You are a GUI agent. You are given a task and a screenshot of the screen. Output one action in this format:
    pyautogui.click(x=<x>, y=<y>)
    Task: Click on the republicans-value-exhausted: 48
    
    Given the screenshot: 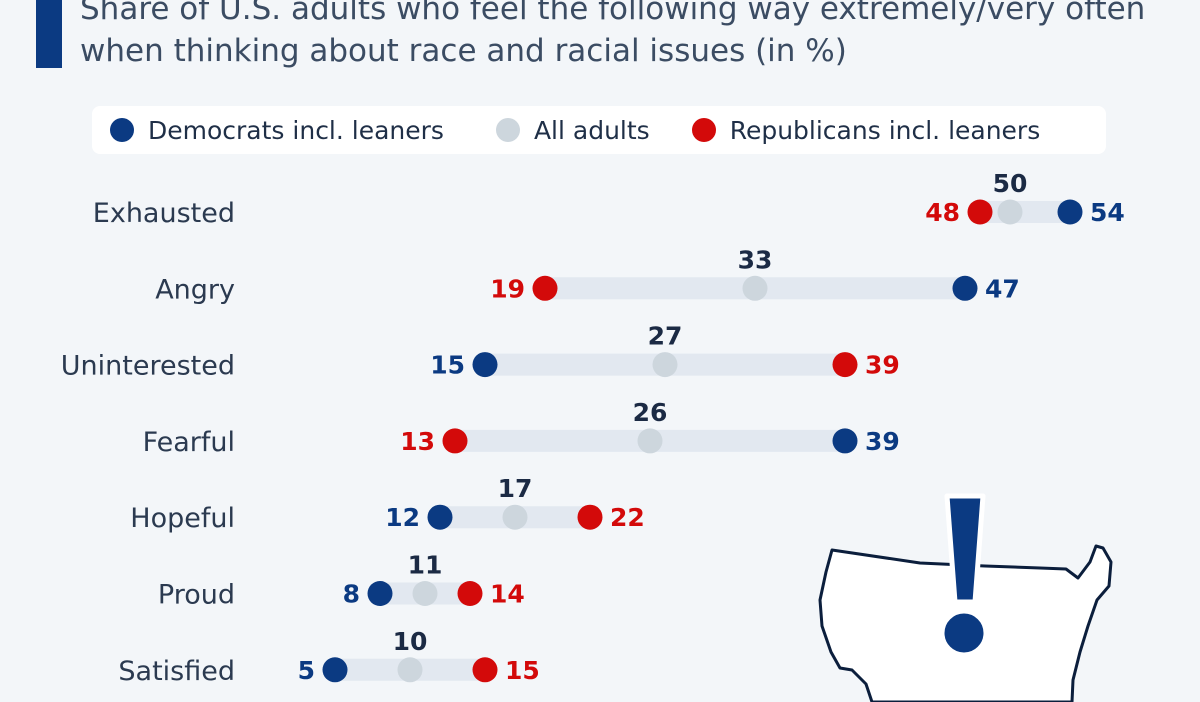 What is the action you would take?
    pyautogui.click(x=942, y=212)
    